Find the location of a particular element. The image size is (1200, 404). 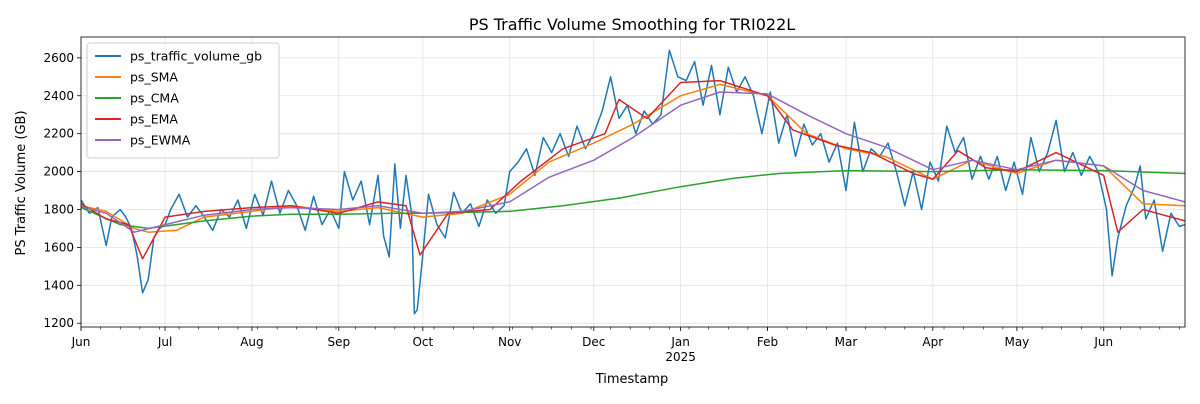

x-tick-label: Apr is located at coordinates (932, 342).